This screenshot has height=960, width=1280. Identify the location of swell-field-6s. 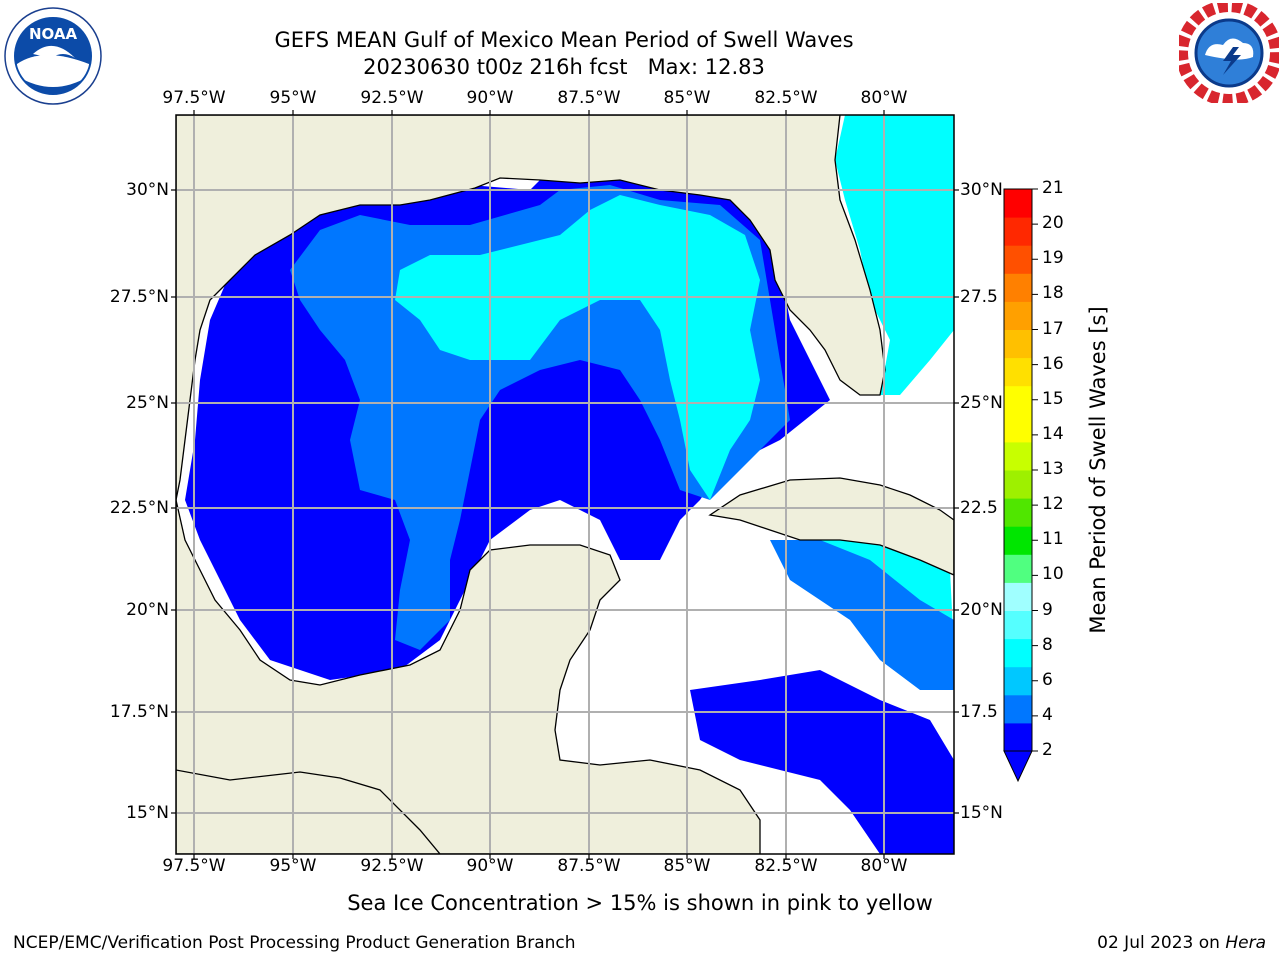
(577, 347).